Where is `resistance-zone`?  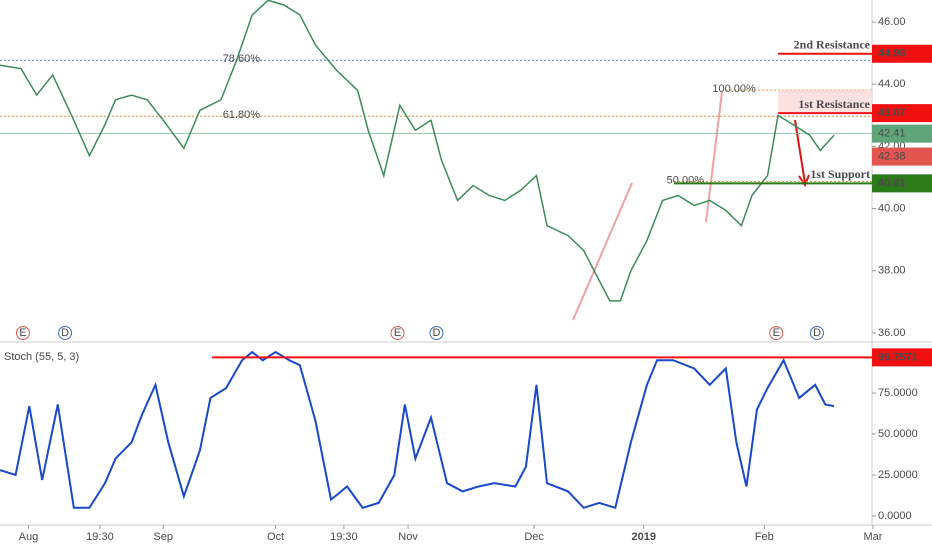 resistance-zone is located at coordinates (825, 102).